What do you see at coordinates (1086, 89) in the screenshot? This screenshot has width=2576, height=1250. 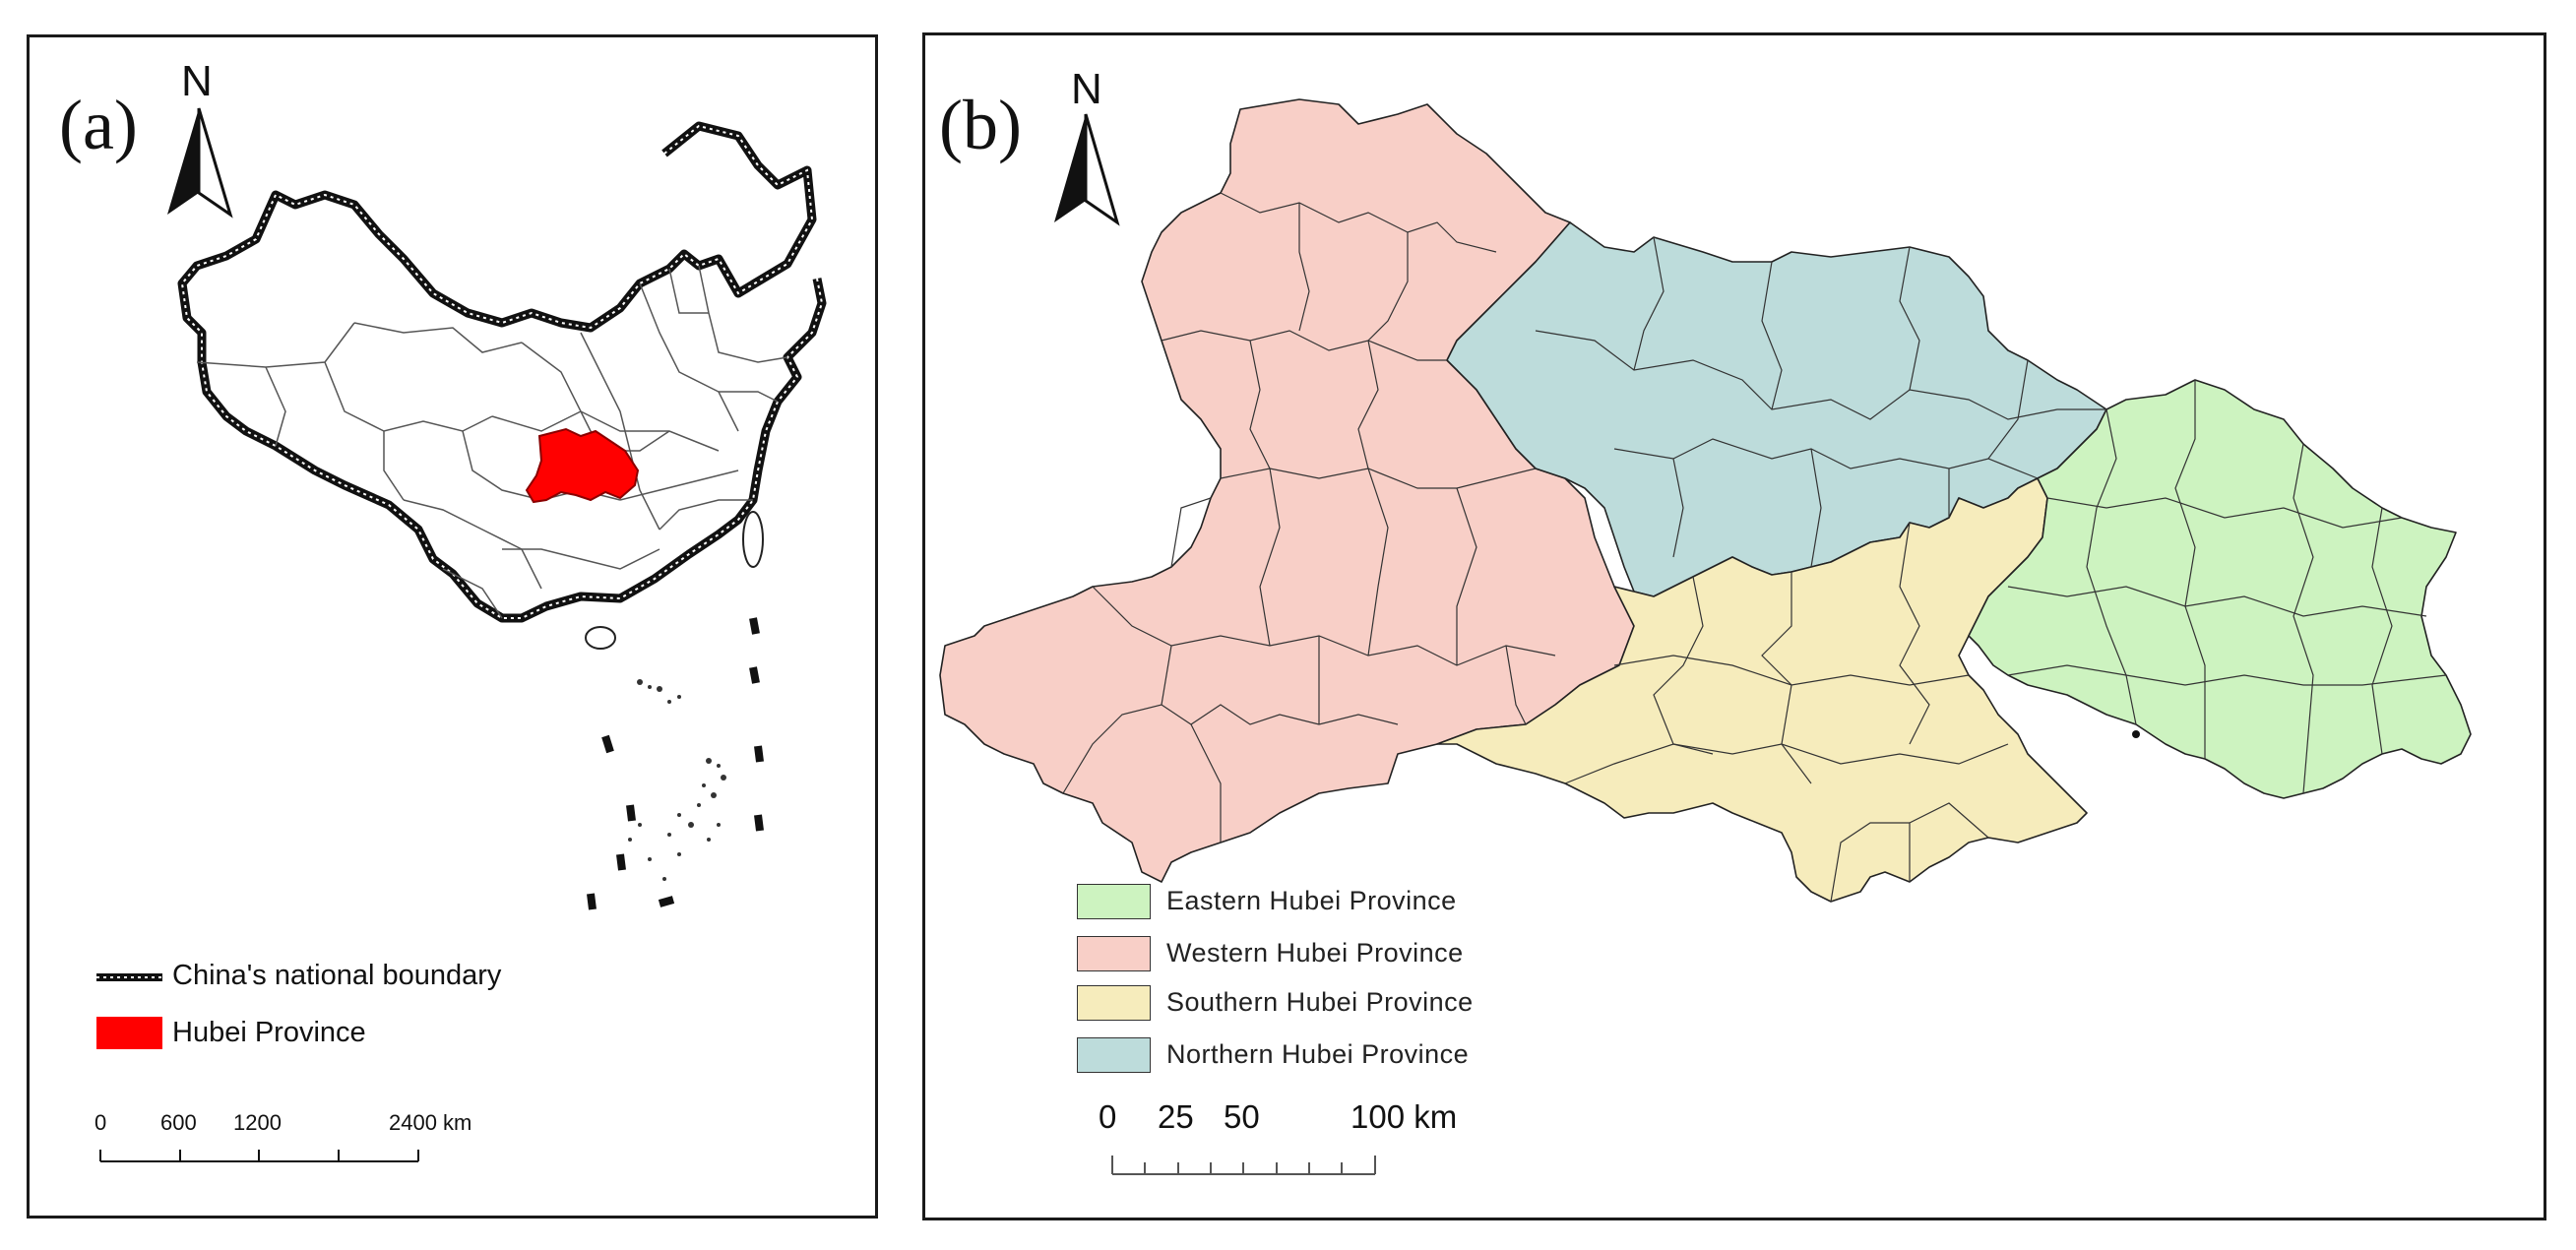 I see `north-arrow-label-b: N` at bounding box center [1086, 89].